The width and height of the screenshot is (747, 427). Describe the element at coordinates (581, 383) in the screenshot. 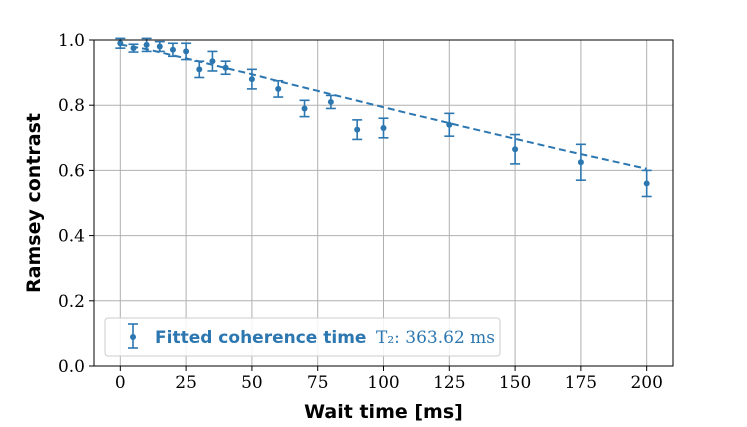

I see `x-tick-label: 175` at that location.